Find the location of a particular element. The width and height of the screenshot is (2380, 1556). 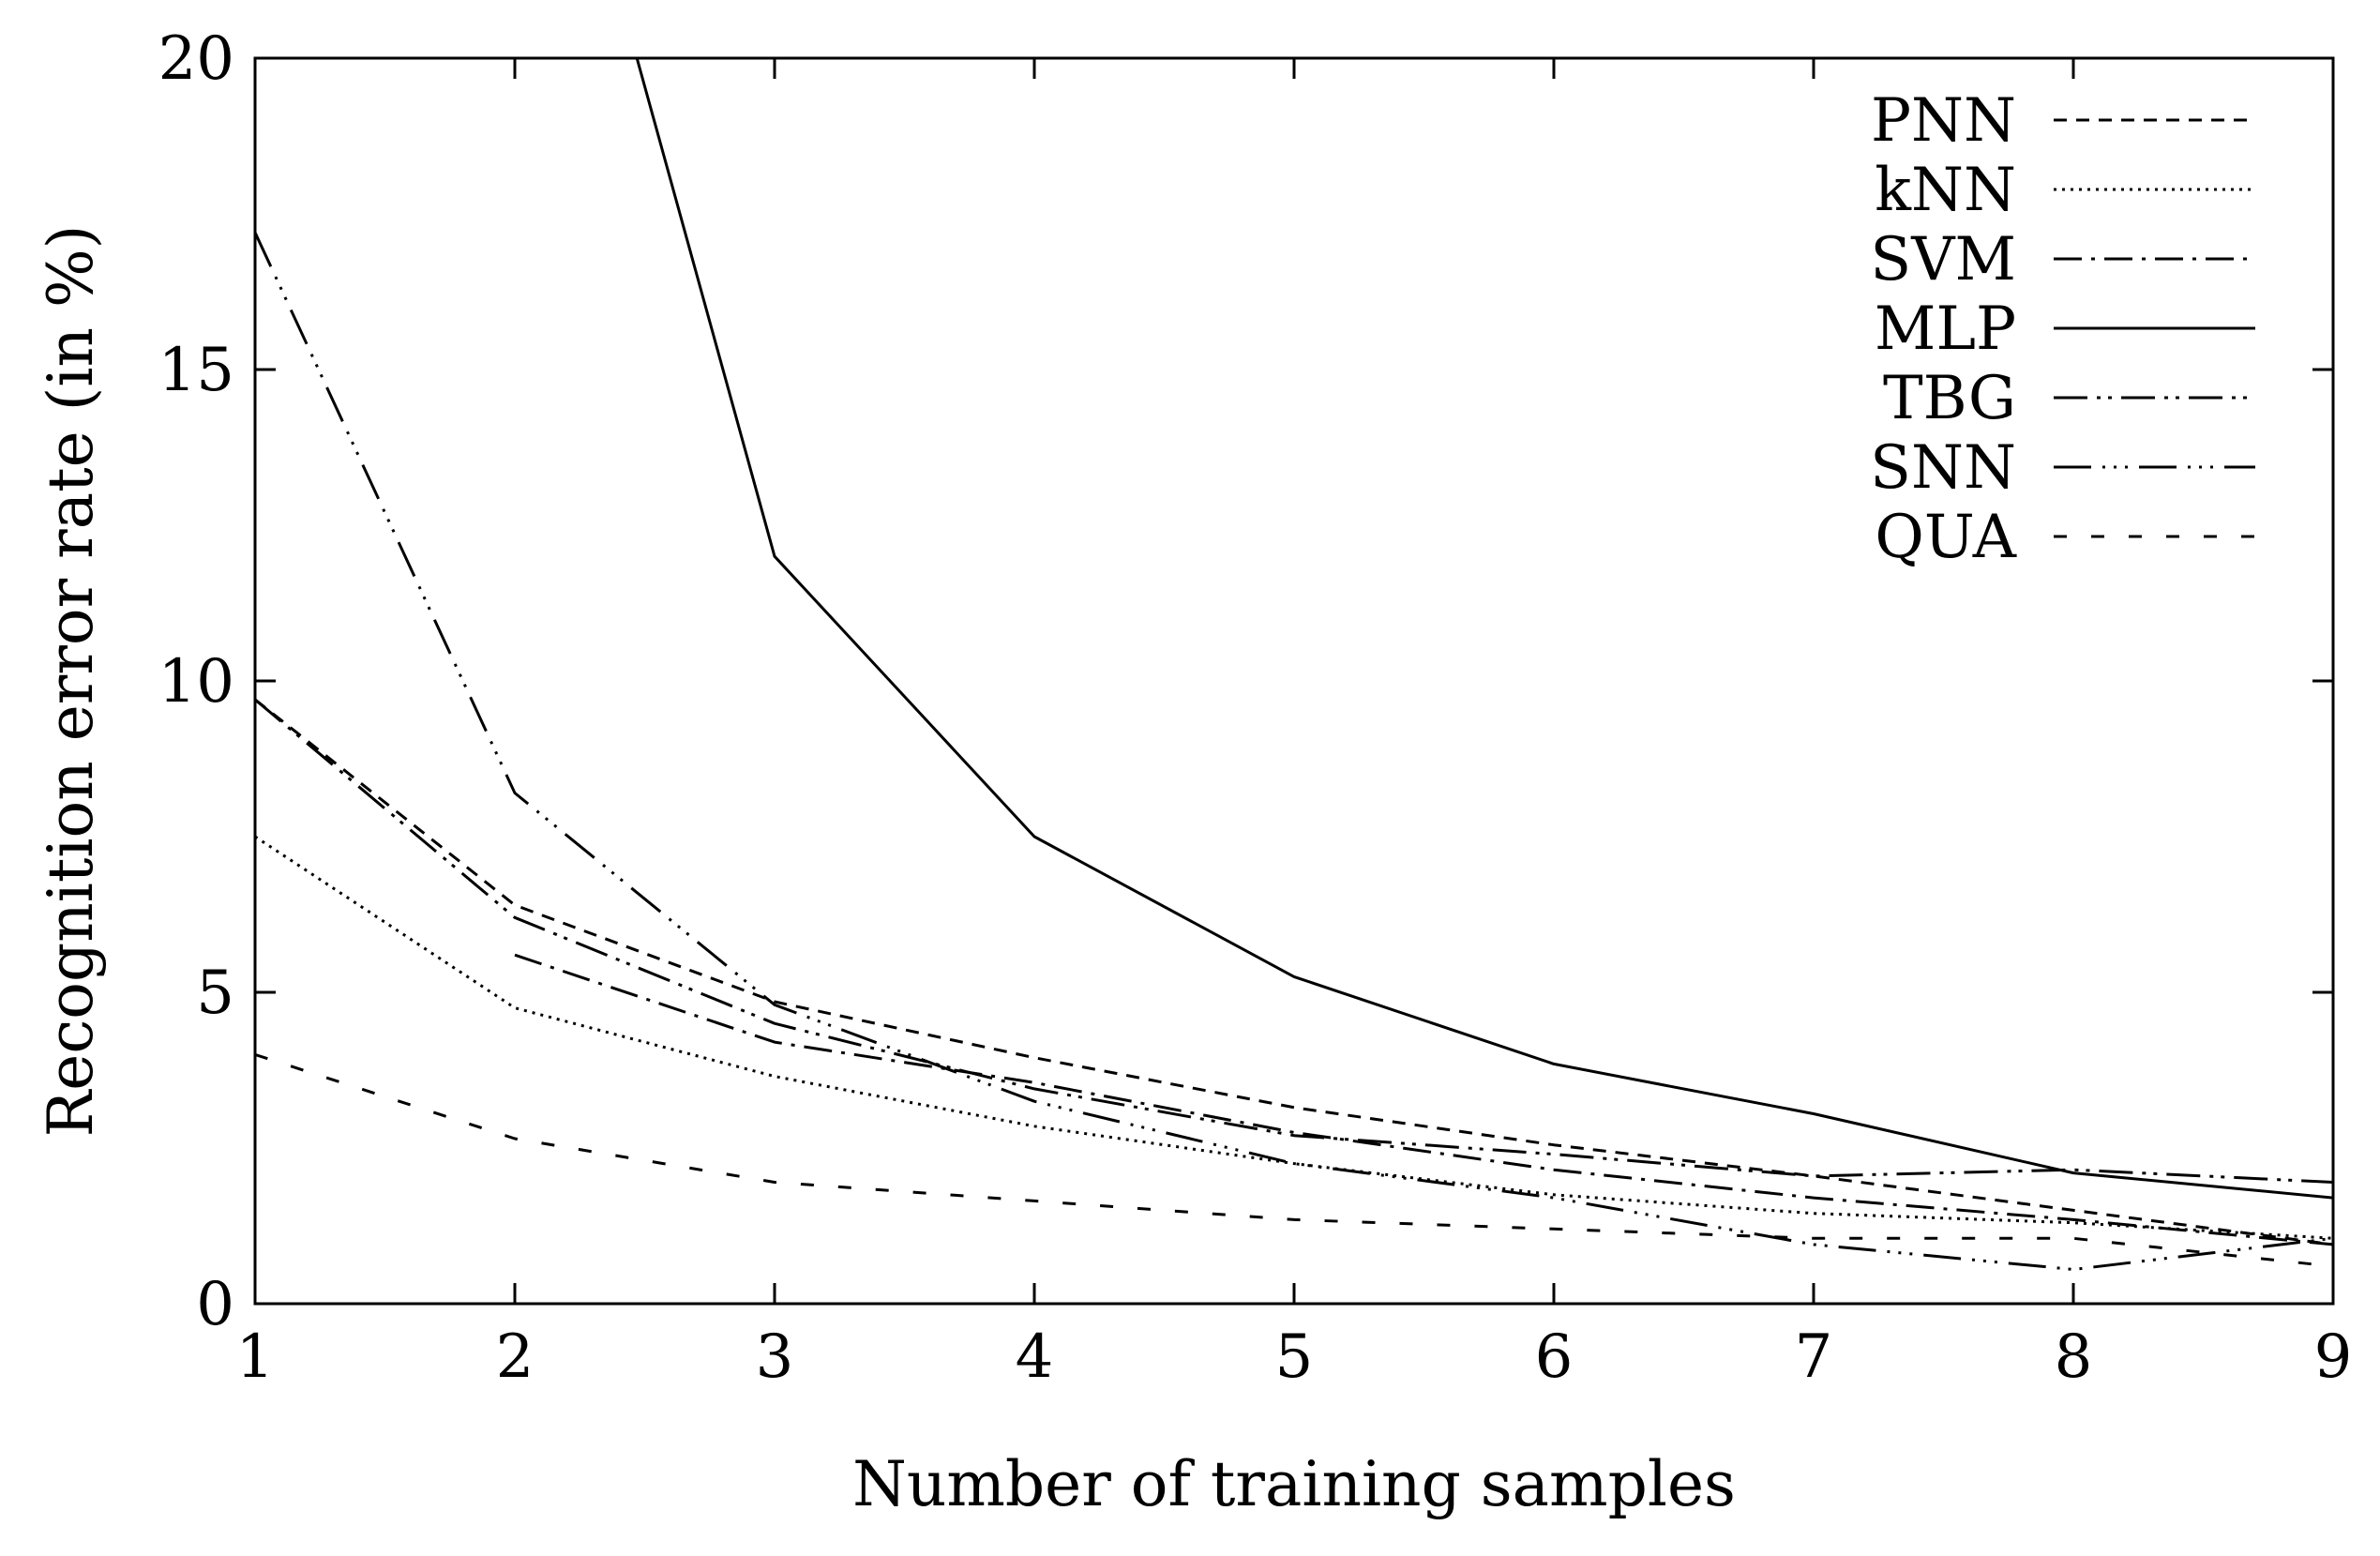

x-tick-label: 9 is located at coordinates (2333, 1357).